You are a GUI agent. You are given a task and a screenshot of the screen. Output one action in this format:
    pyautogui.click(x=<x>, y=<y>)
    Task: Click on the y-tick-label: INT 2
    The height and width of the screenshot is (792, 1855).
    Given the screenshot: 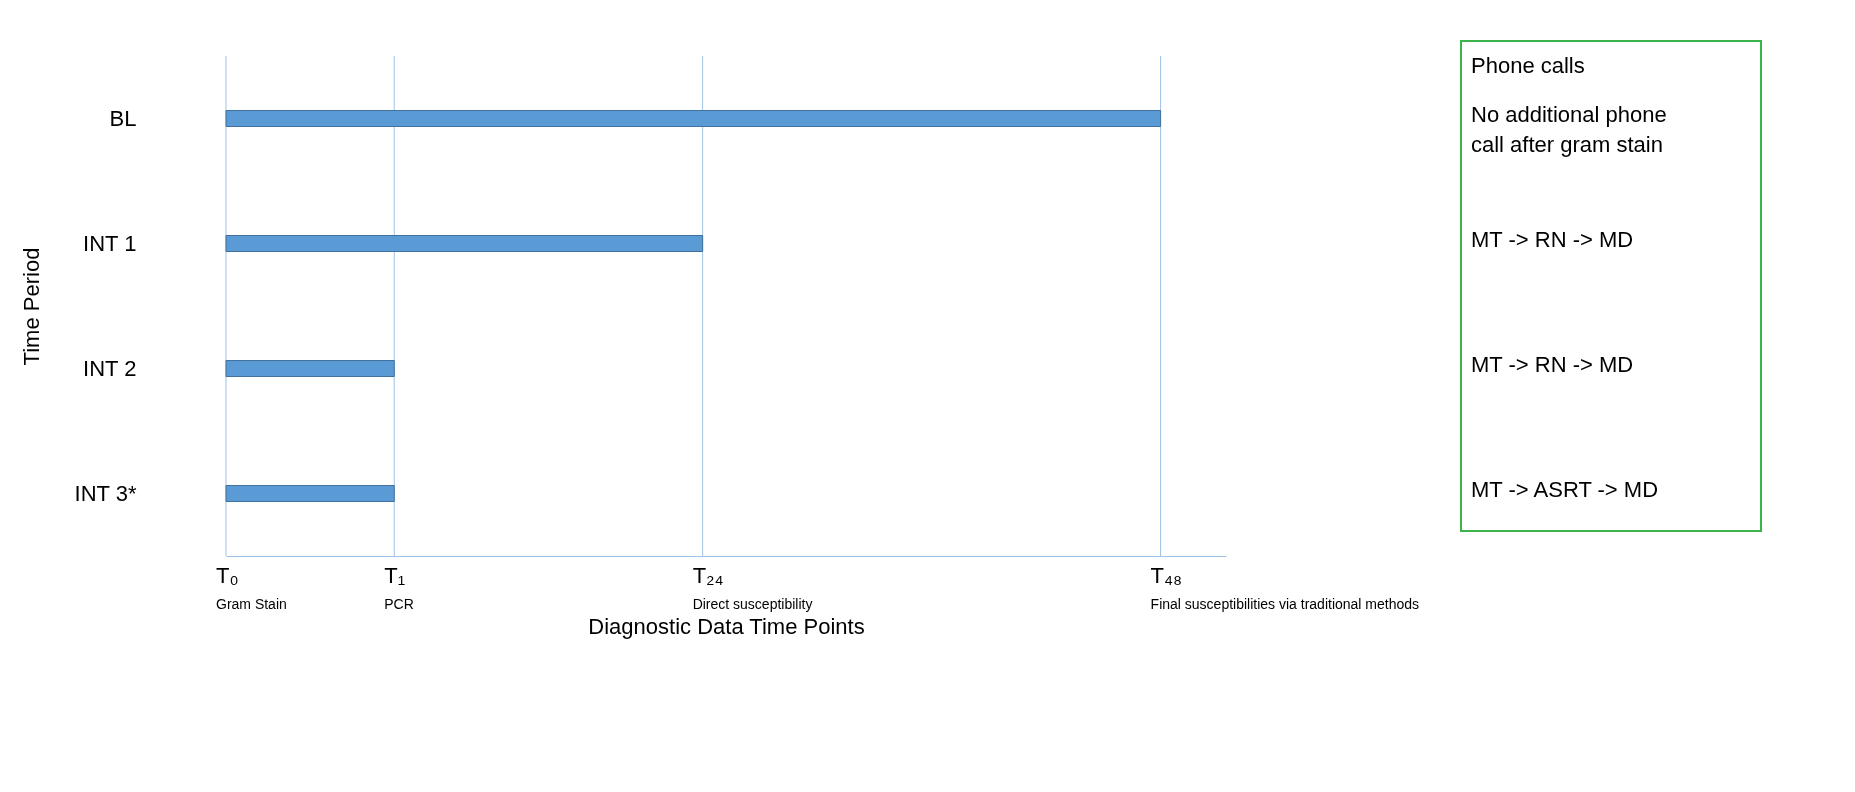 What is the action you would take?
    pyautogui.click(x=110, y=368)
    